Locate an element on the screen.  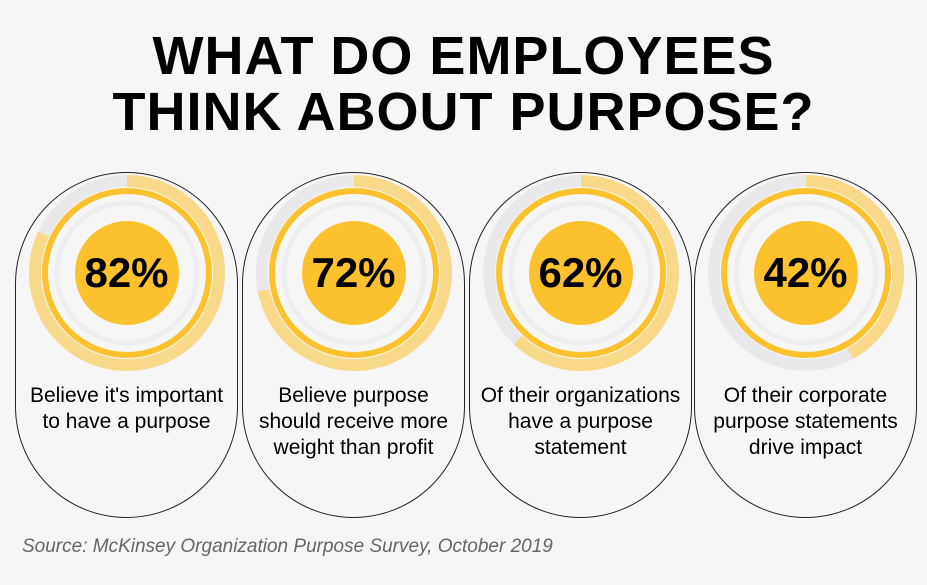
title-line-1: WHAT DO EMPLOYEES is located at coordinates (463, 56).